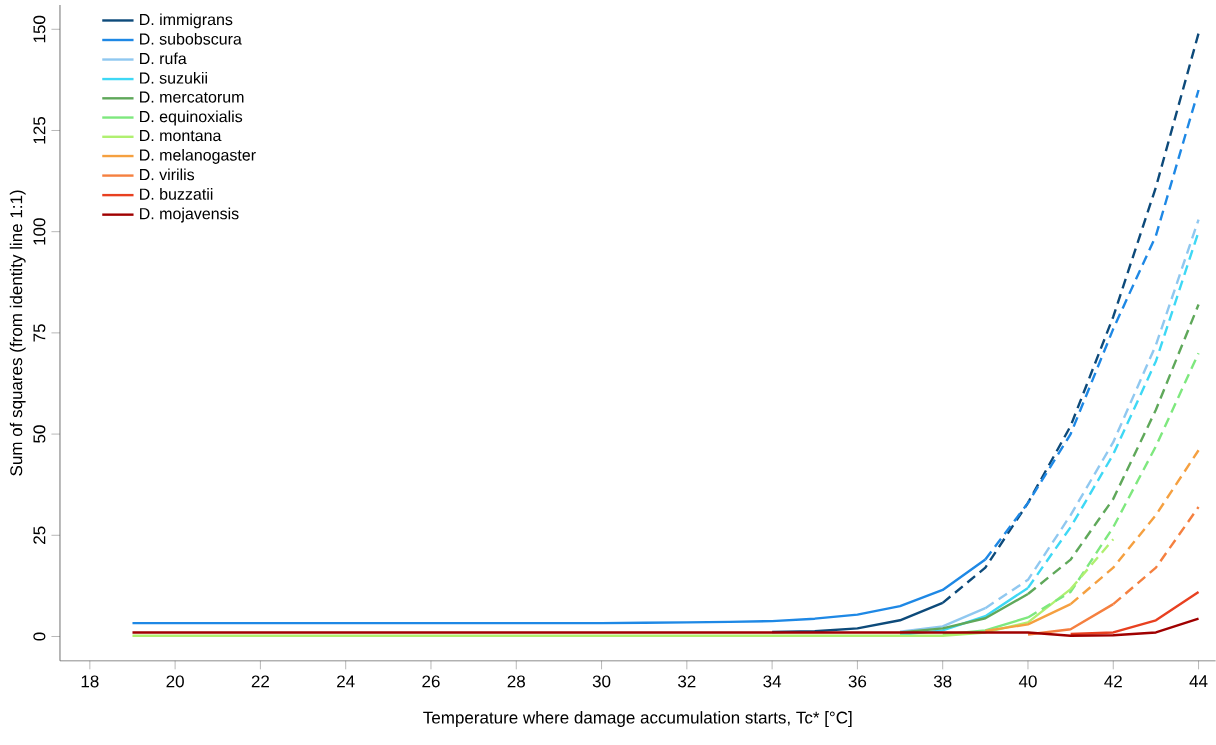  What do you see at coordinates (1134, 613) in the screenshot?
I see `line-series` at bounding box center [1134, 613].